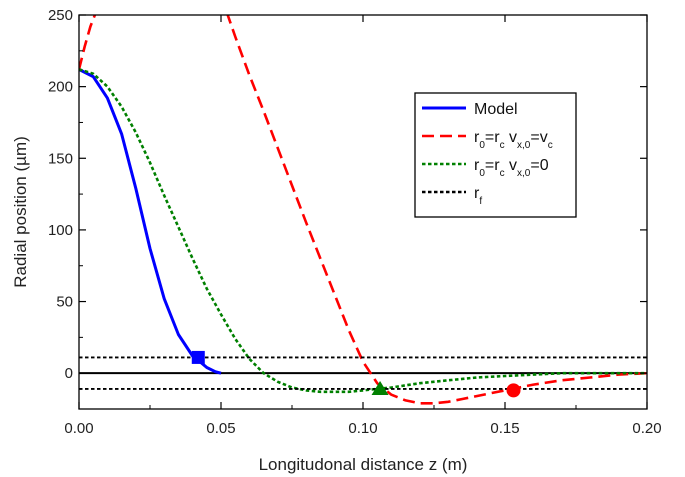  I want to click on y-axis-title: Radial position (µm), so click(20, 212).